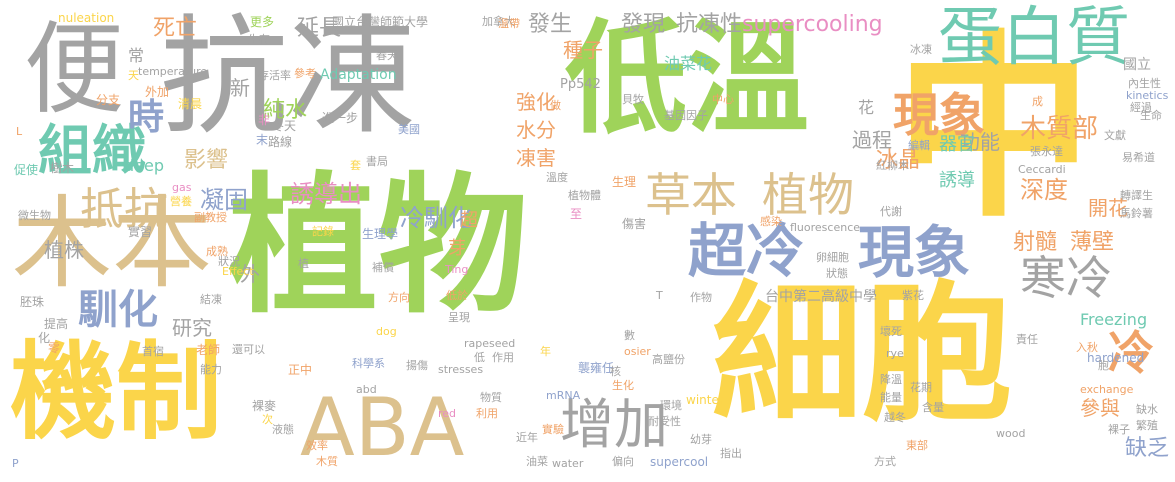 This screenshot has height=482, width=1175. What do you see at coordinates (238, 271) in the screenshot?
I see `word-cloud-word: Effect` at bounding box center [238, 271].